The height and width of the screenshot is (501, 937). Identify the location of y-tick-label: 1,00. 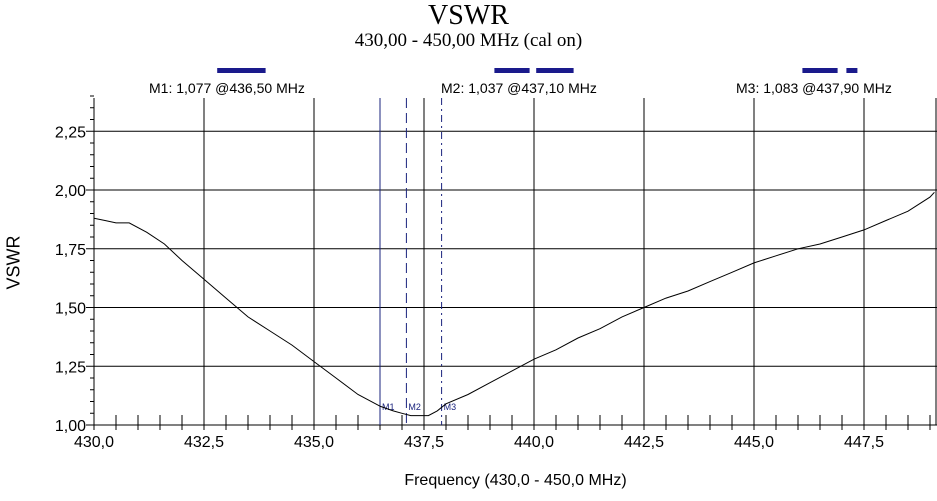
(70, 426).